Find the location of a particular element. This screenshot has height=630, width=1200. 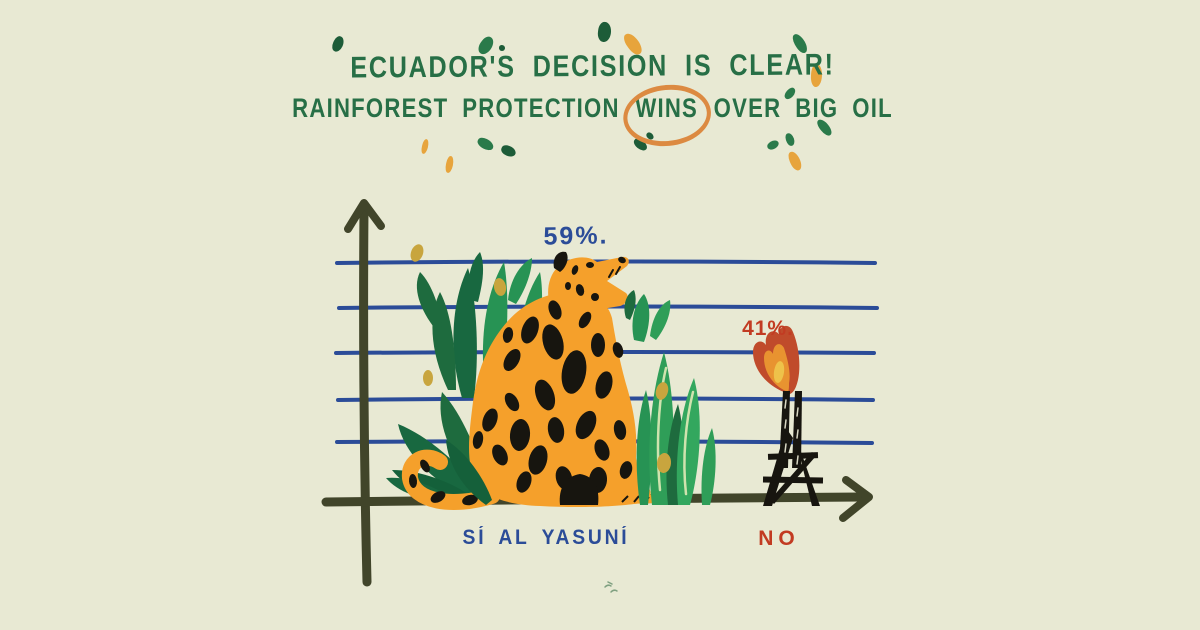

value-label-no: 41%. is located at coordinates (768, 328).